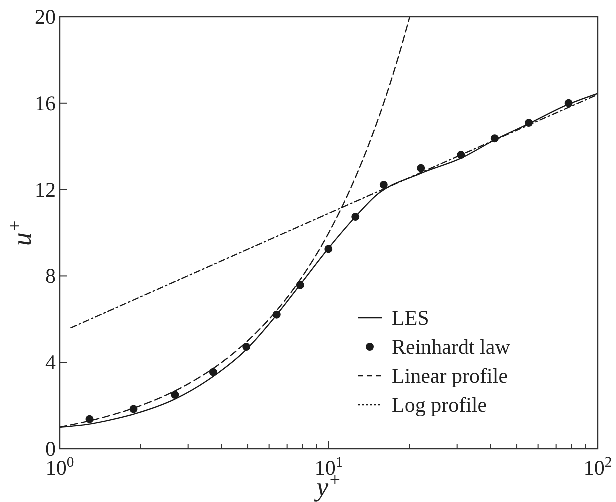 The width and height of the screenshot is (616, 502). Describe the element at coordinates (51, 362) in the screenshot. I see `y-tick-label: 4` at that location.